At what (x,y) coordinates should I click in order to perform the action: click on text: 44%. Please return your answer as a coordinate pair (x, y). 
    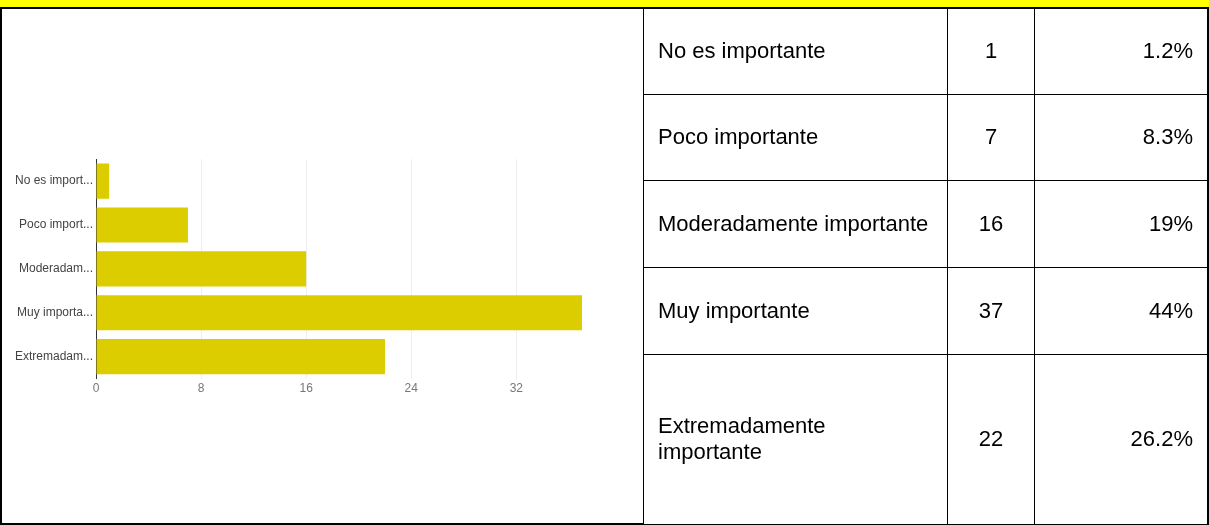
    Looking at the image, I should click on (1121, 311).